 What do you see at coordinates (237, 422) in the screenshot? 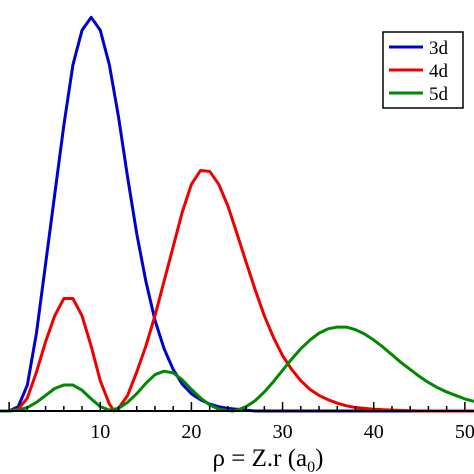
I see `axis-layer: 10 20 30 40 50` at bounding box center [237, 422].